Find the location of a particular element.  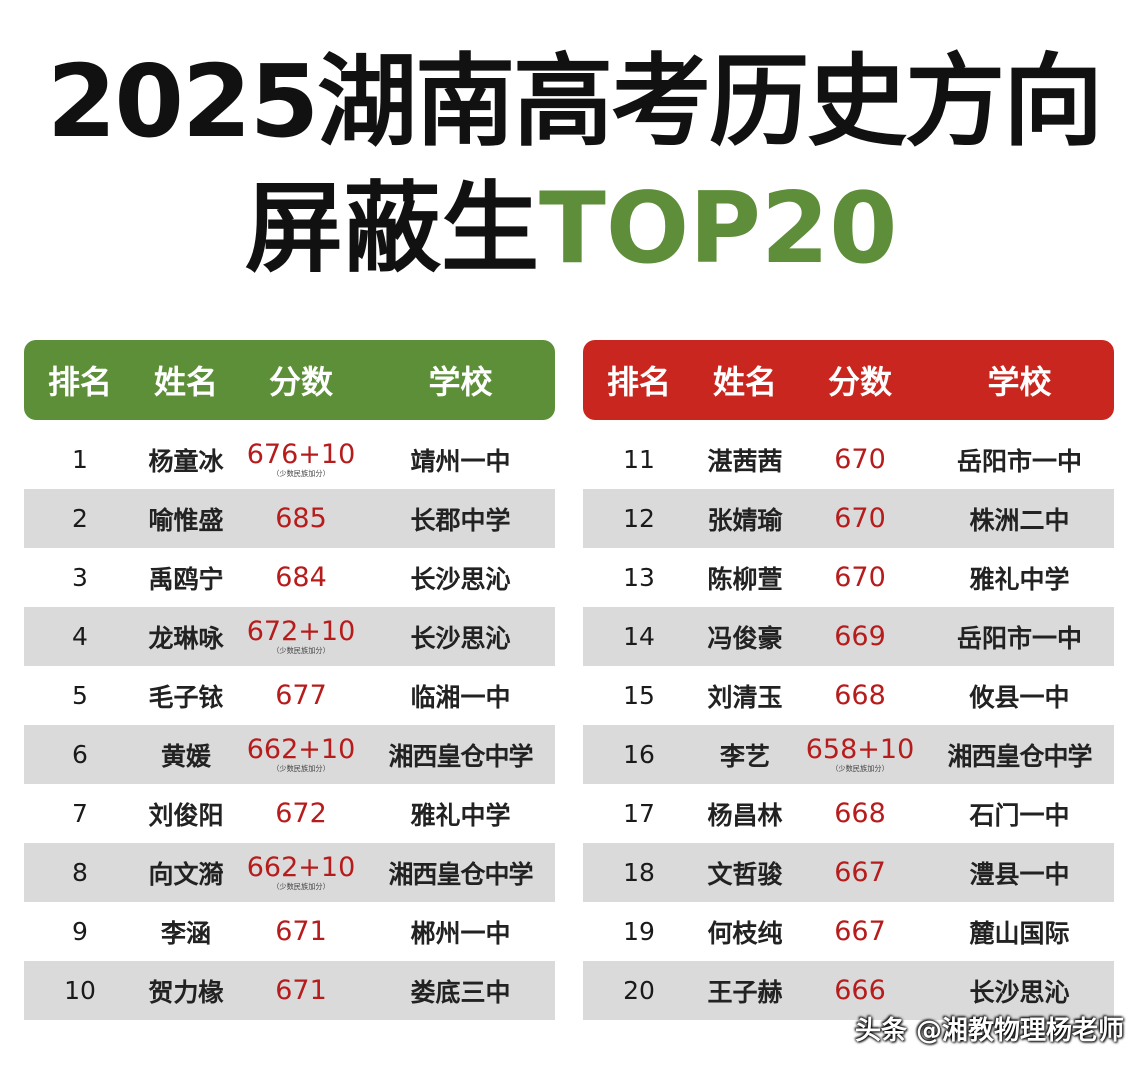

table-row: 15 刘清玉 668 攸县一中 is located at coordinates (848, 695).